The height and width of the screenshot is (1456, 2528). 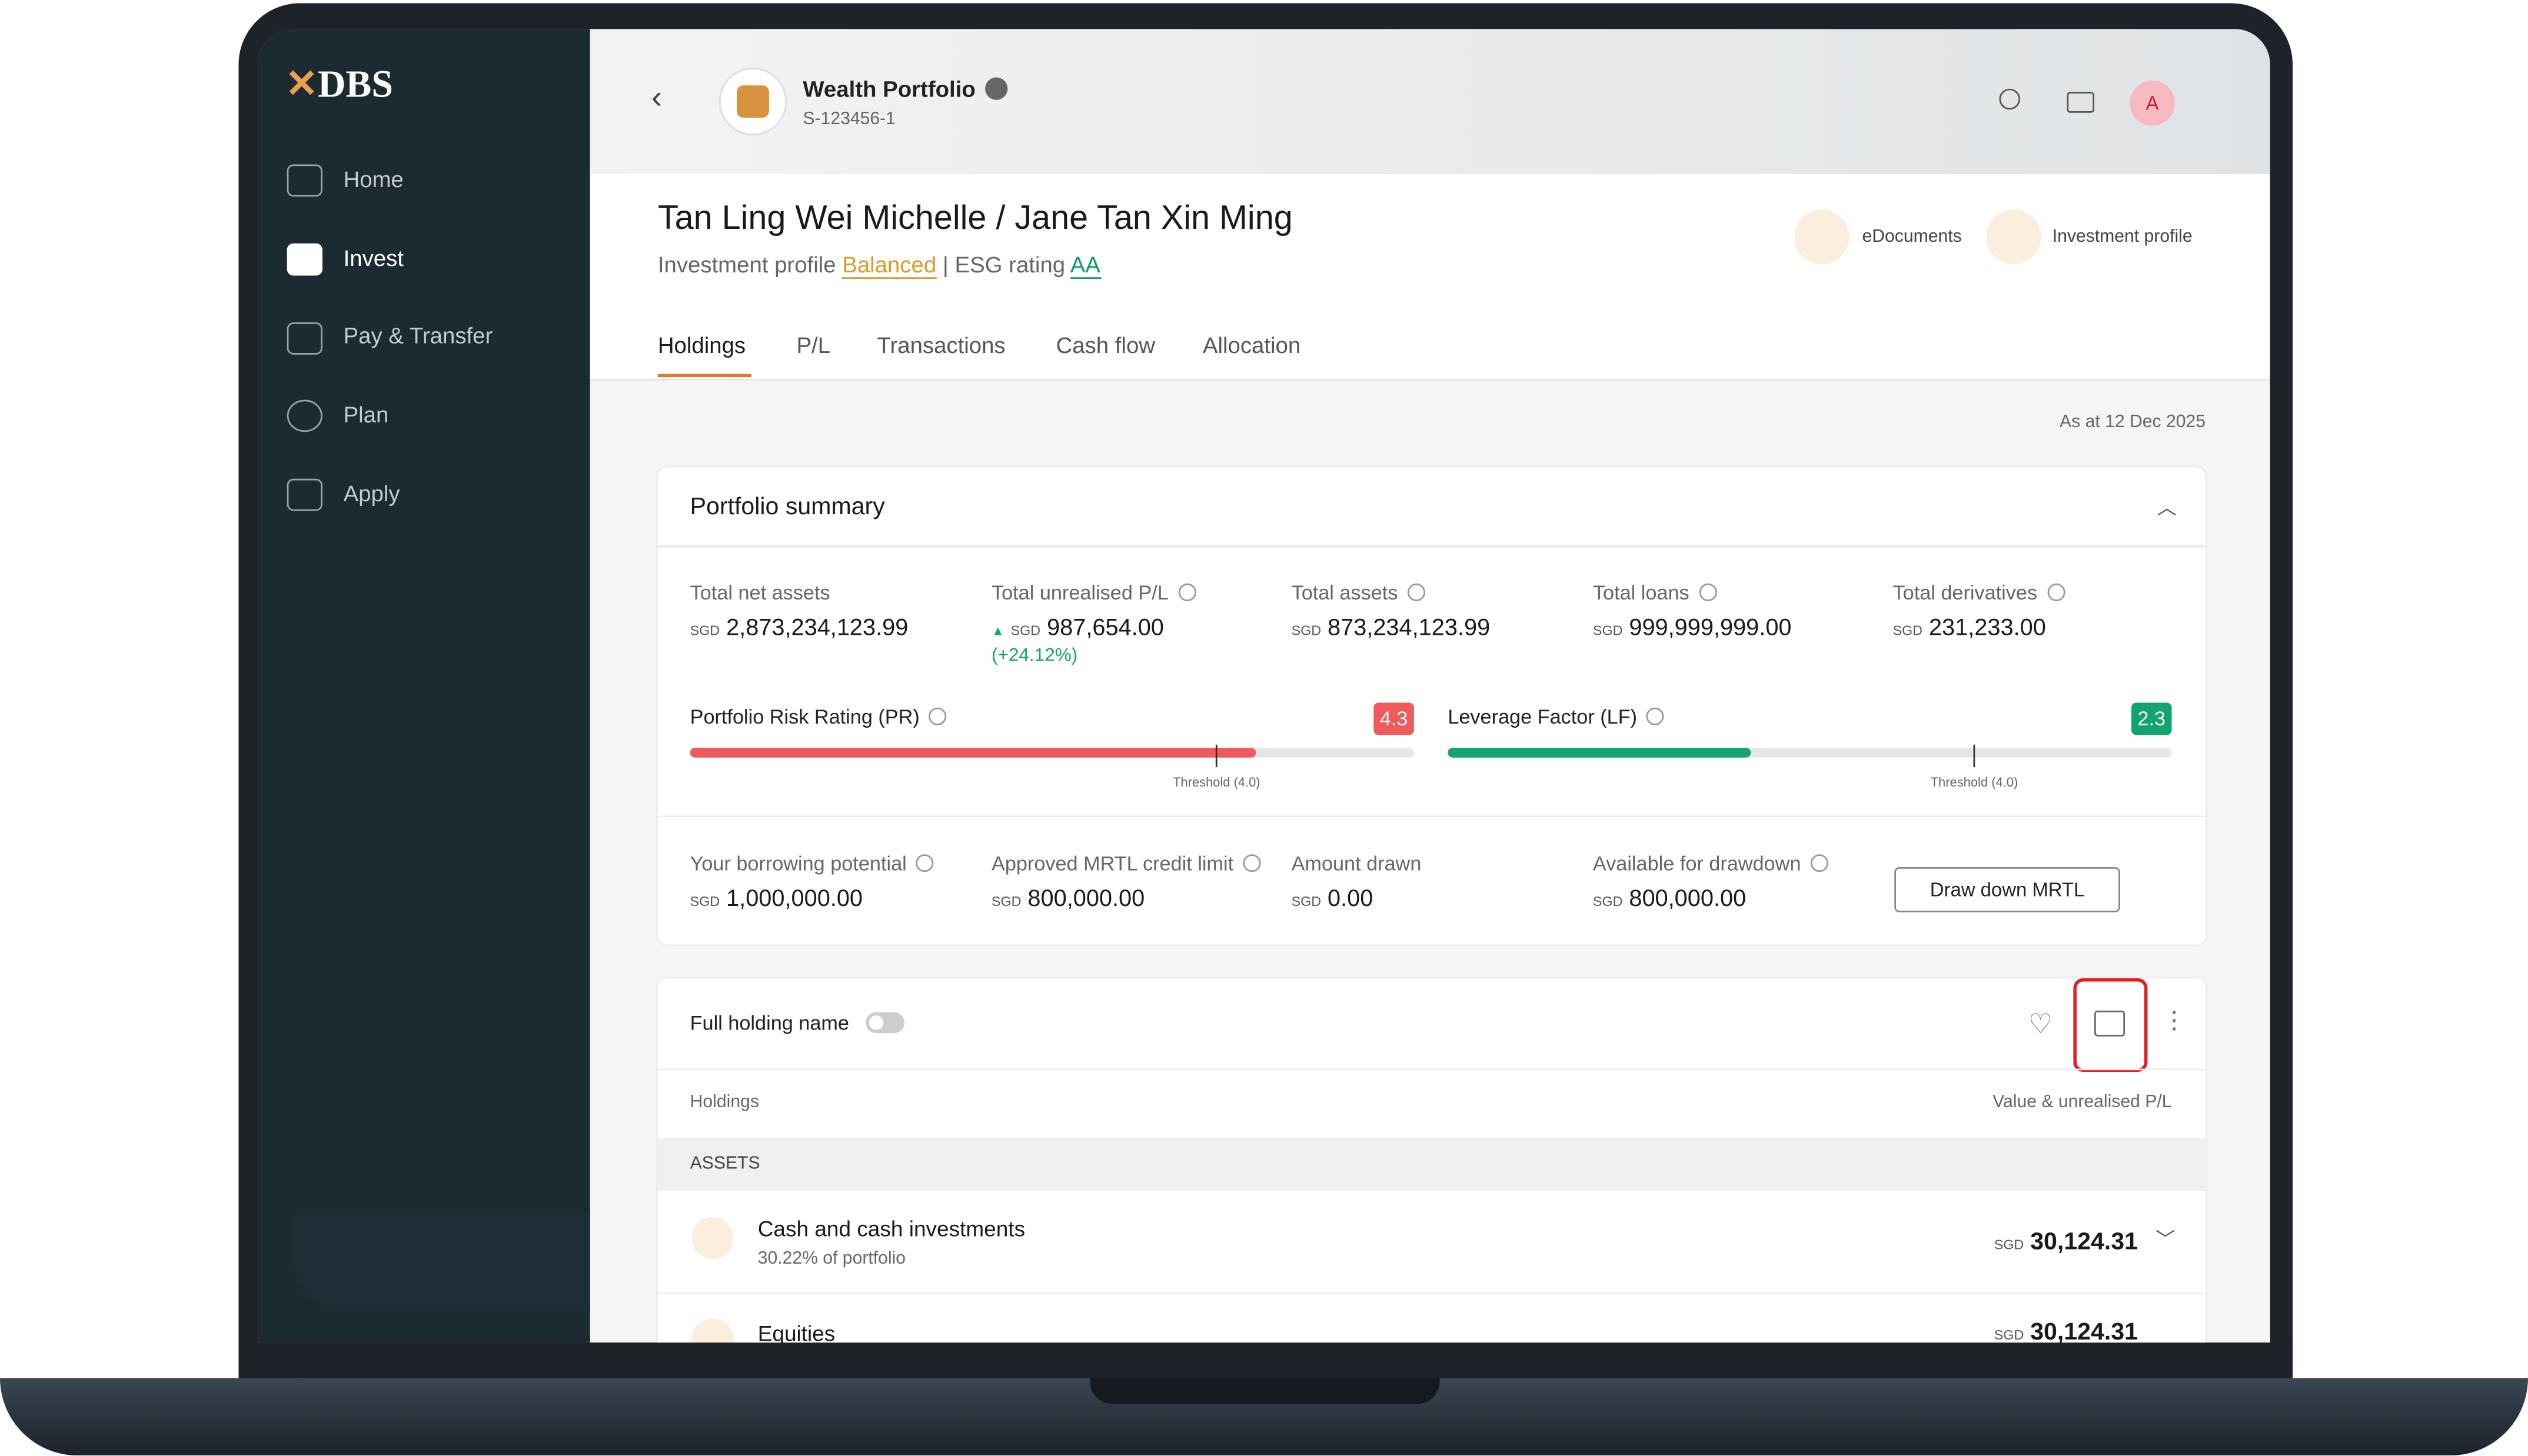 I want to click on action: eDocuments, so click(x=1912, y=237).